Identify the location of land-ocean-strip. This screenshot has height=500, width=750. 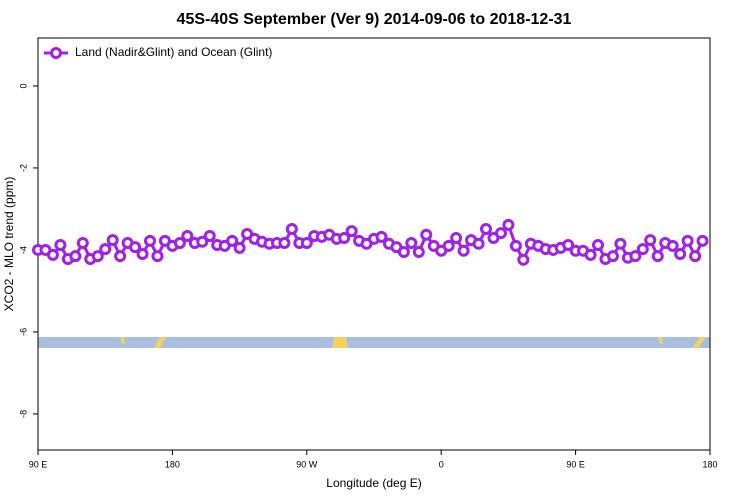
(374, 342).